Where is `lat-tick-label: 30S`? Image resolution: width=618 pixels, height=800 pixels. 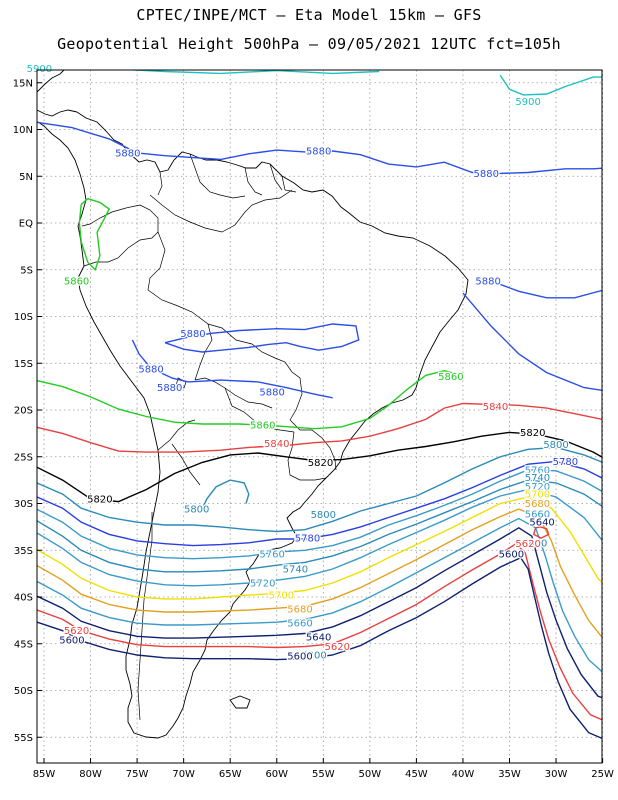
lat-tick-label: 30S is located at coordinates (23, 504).